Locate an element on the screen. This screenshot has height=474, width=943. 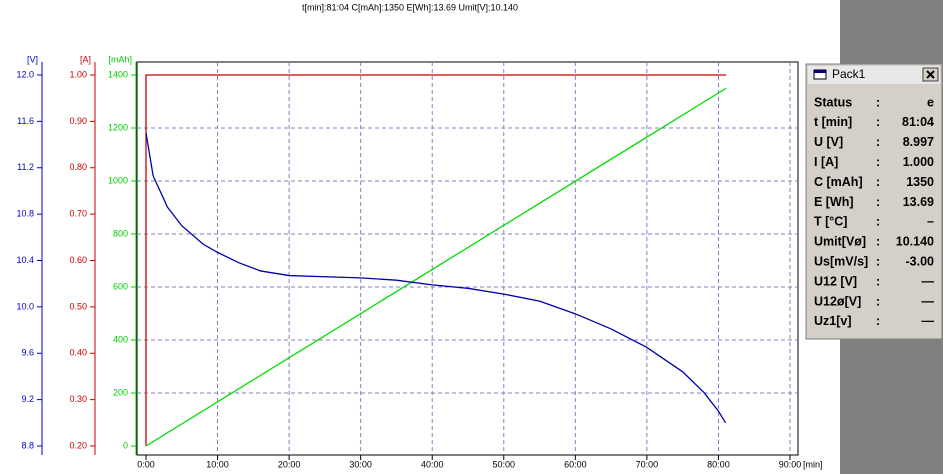
y-tick-label: 0.30 is located at coordinates (78, 399).